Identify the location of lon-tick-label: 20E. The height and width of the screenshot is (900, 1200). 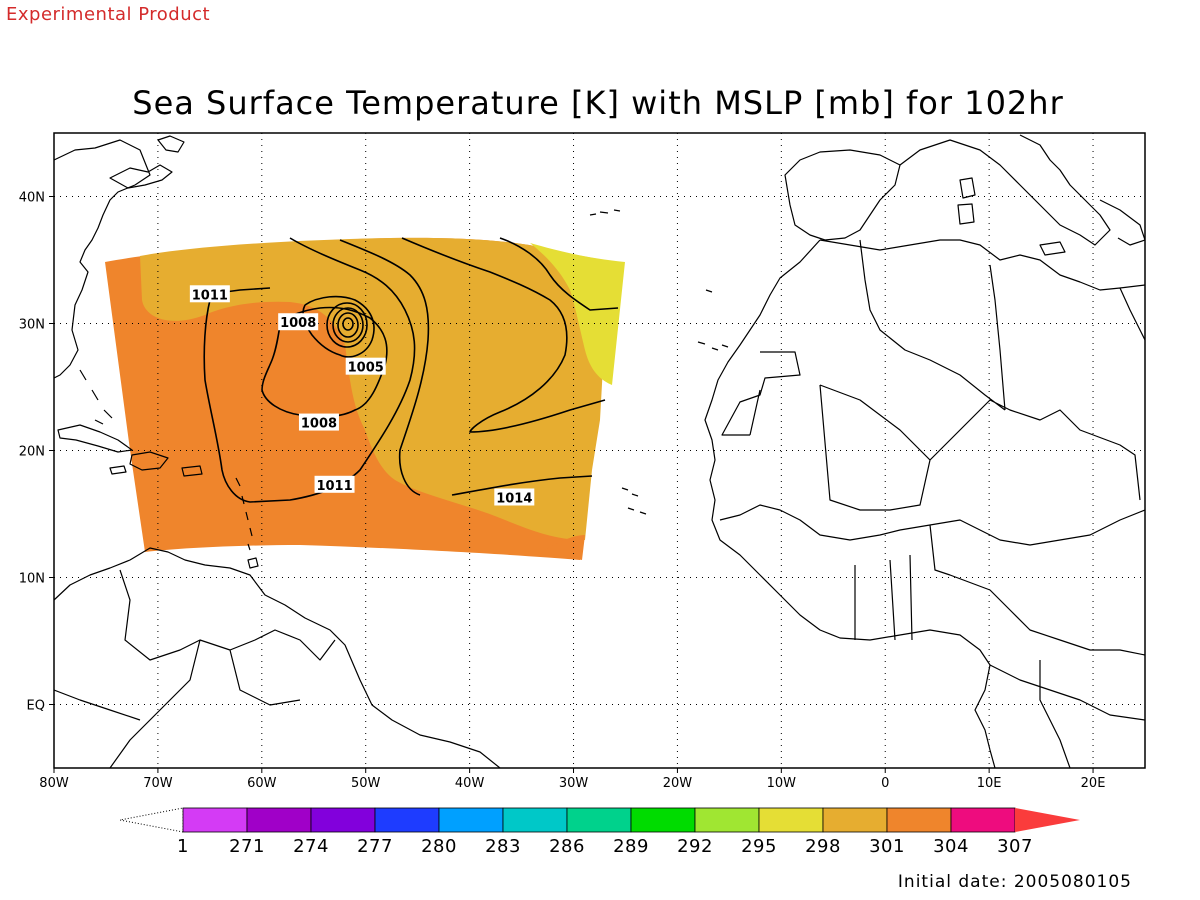
(1093, 783).